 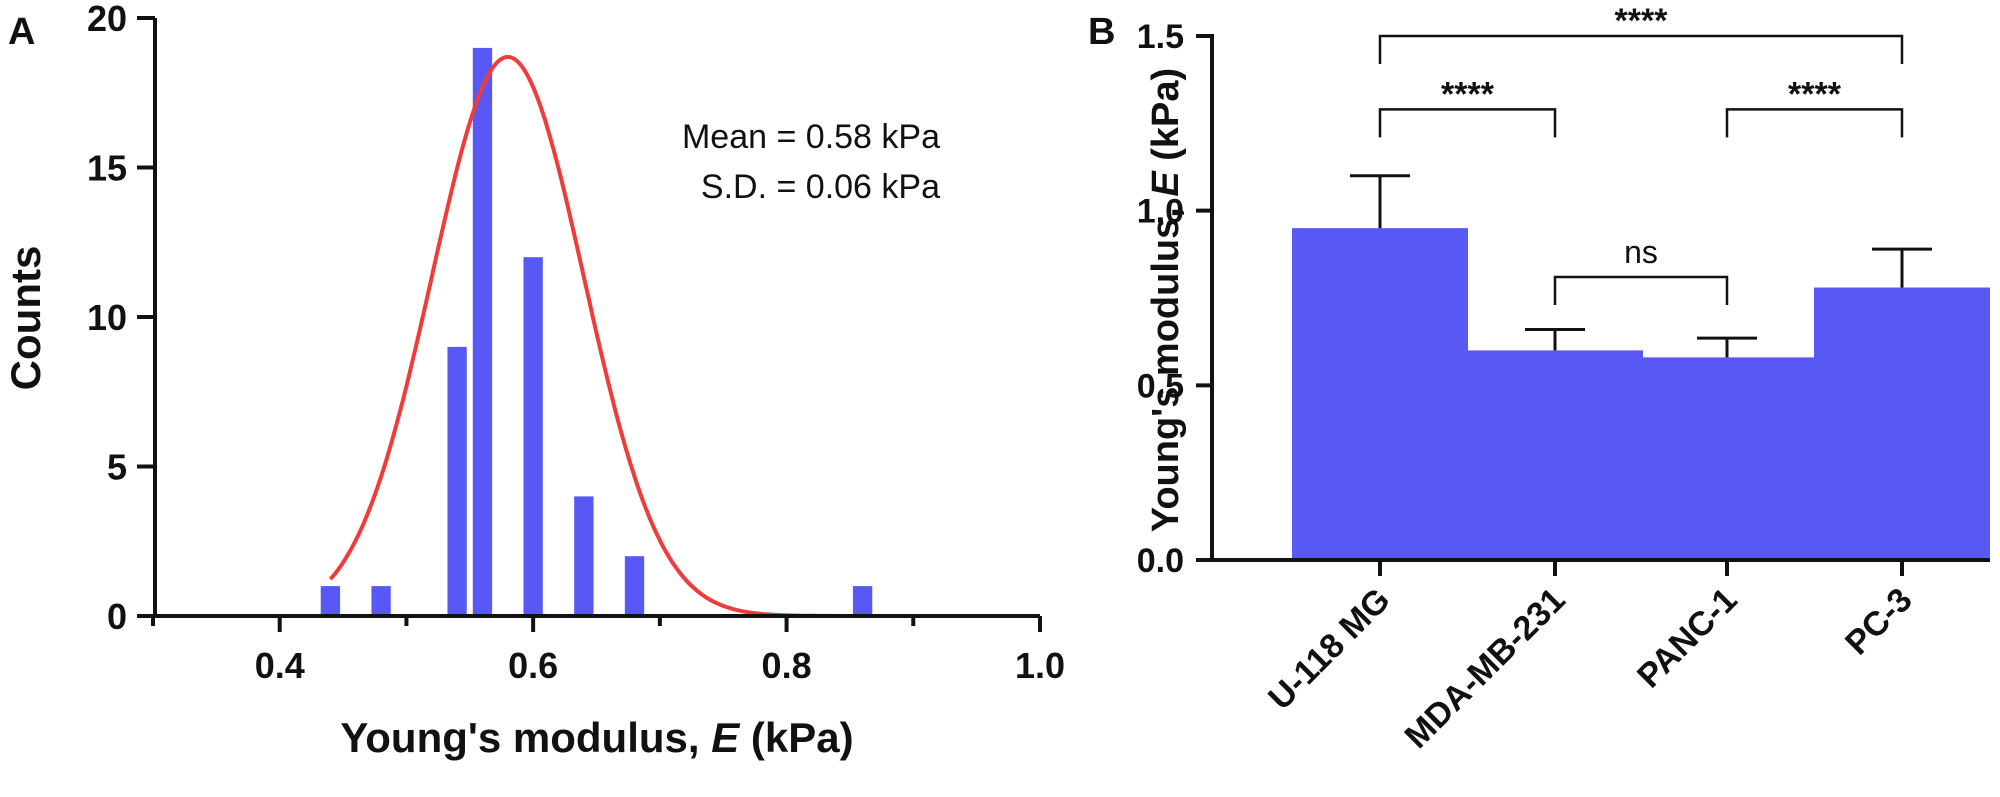 What do you see at coordinates (1160, 386) in the screenshot?
I see `y-tick-label: 0.5` at bounding box center [1160, 386].